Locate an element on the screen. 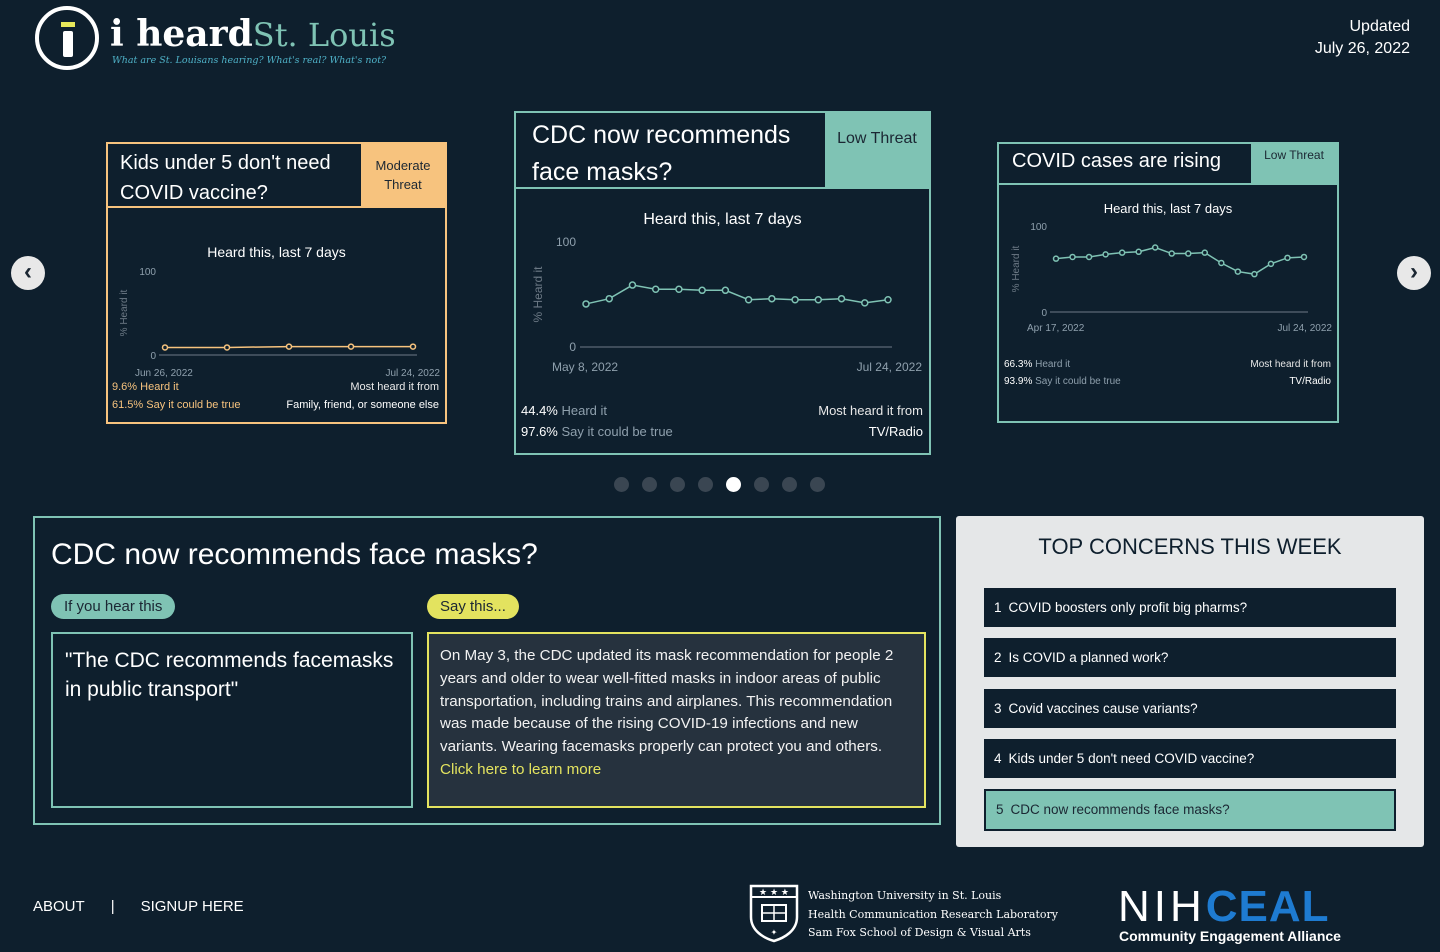 Image resolution: width=1440 pixels, height=952 pixels. nih-wordmark: NIH is located at coordinates (1162, 906).